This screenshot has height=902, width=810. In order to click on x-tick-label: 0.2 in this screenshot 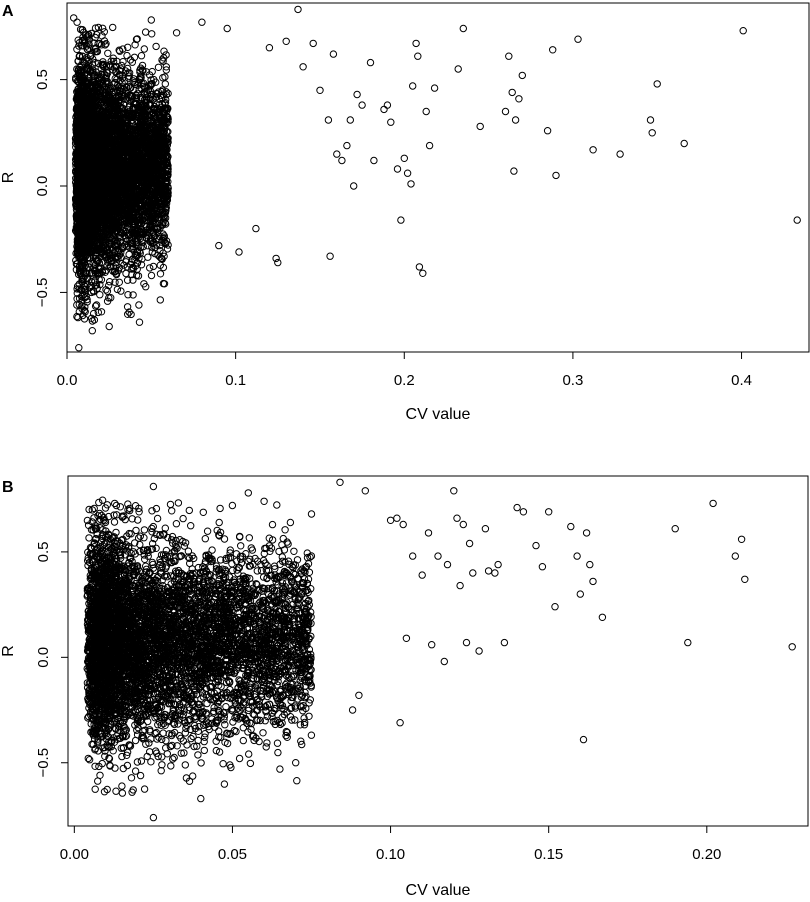, I will do `click(404, 380)`.